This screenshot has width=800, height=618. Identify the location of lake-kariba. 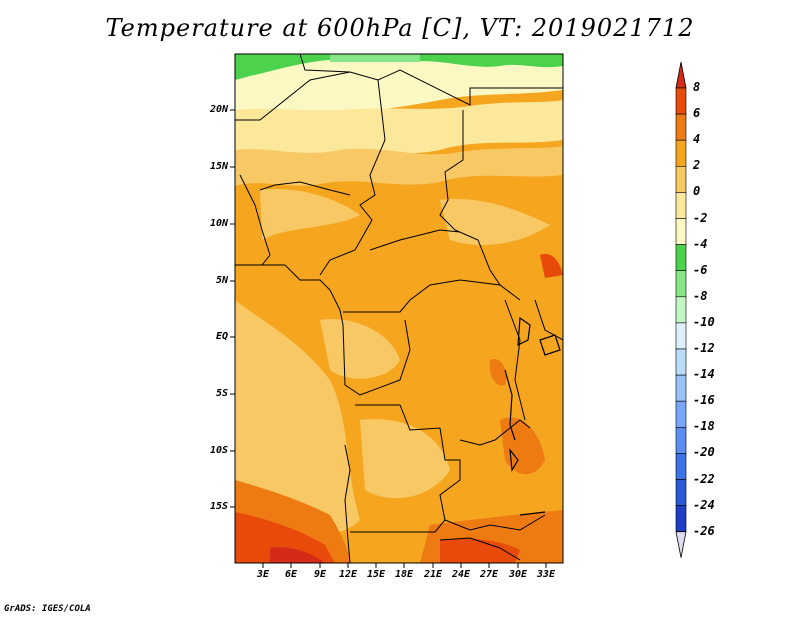
(532, 513).